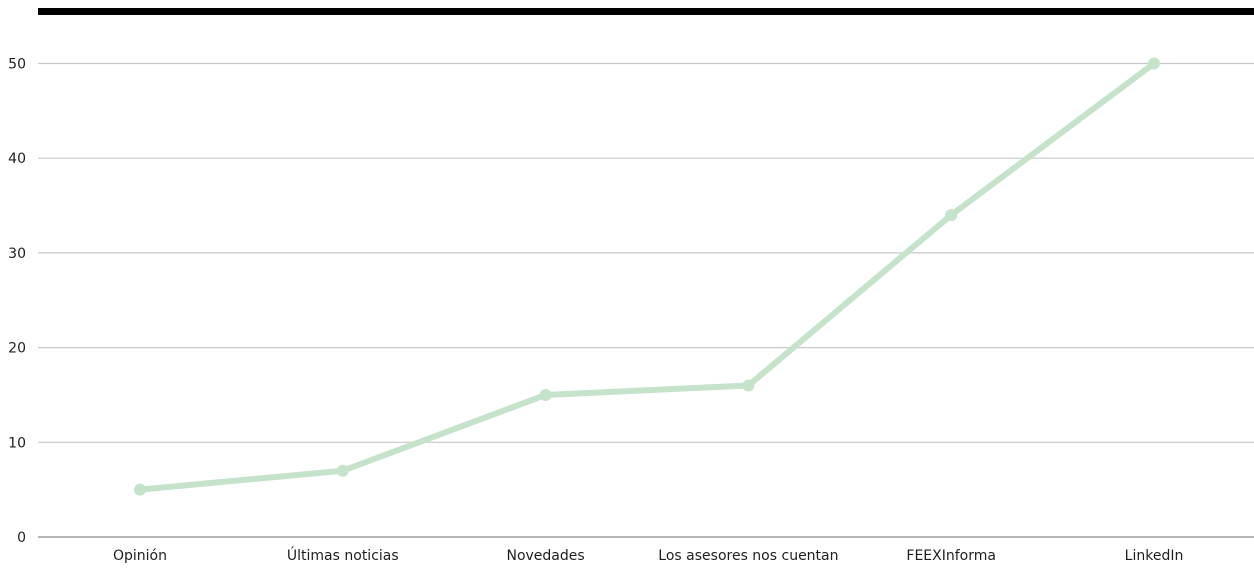 The image size is (1254, 569). I want to click on x-tick-label: LinkedIn, so click(1154, 556).